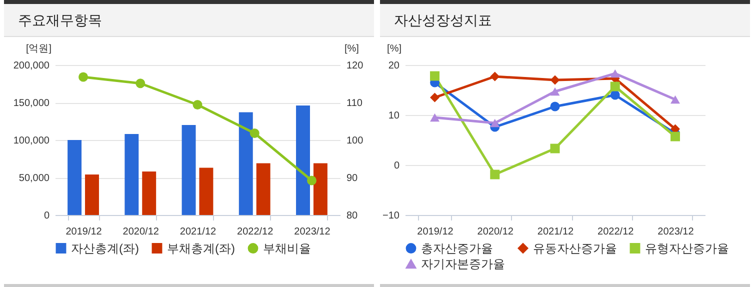 The height and width of the screenshot is (287, 754). I want to click on y-axis-title: [억원], so click(39, 49).